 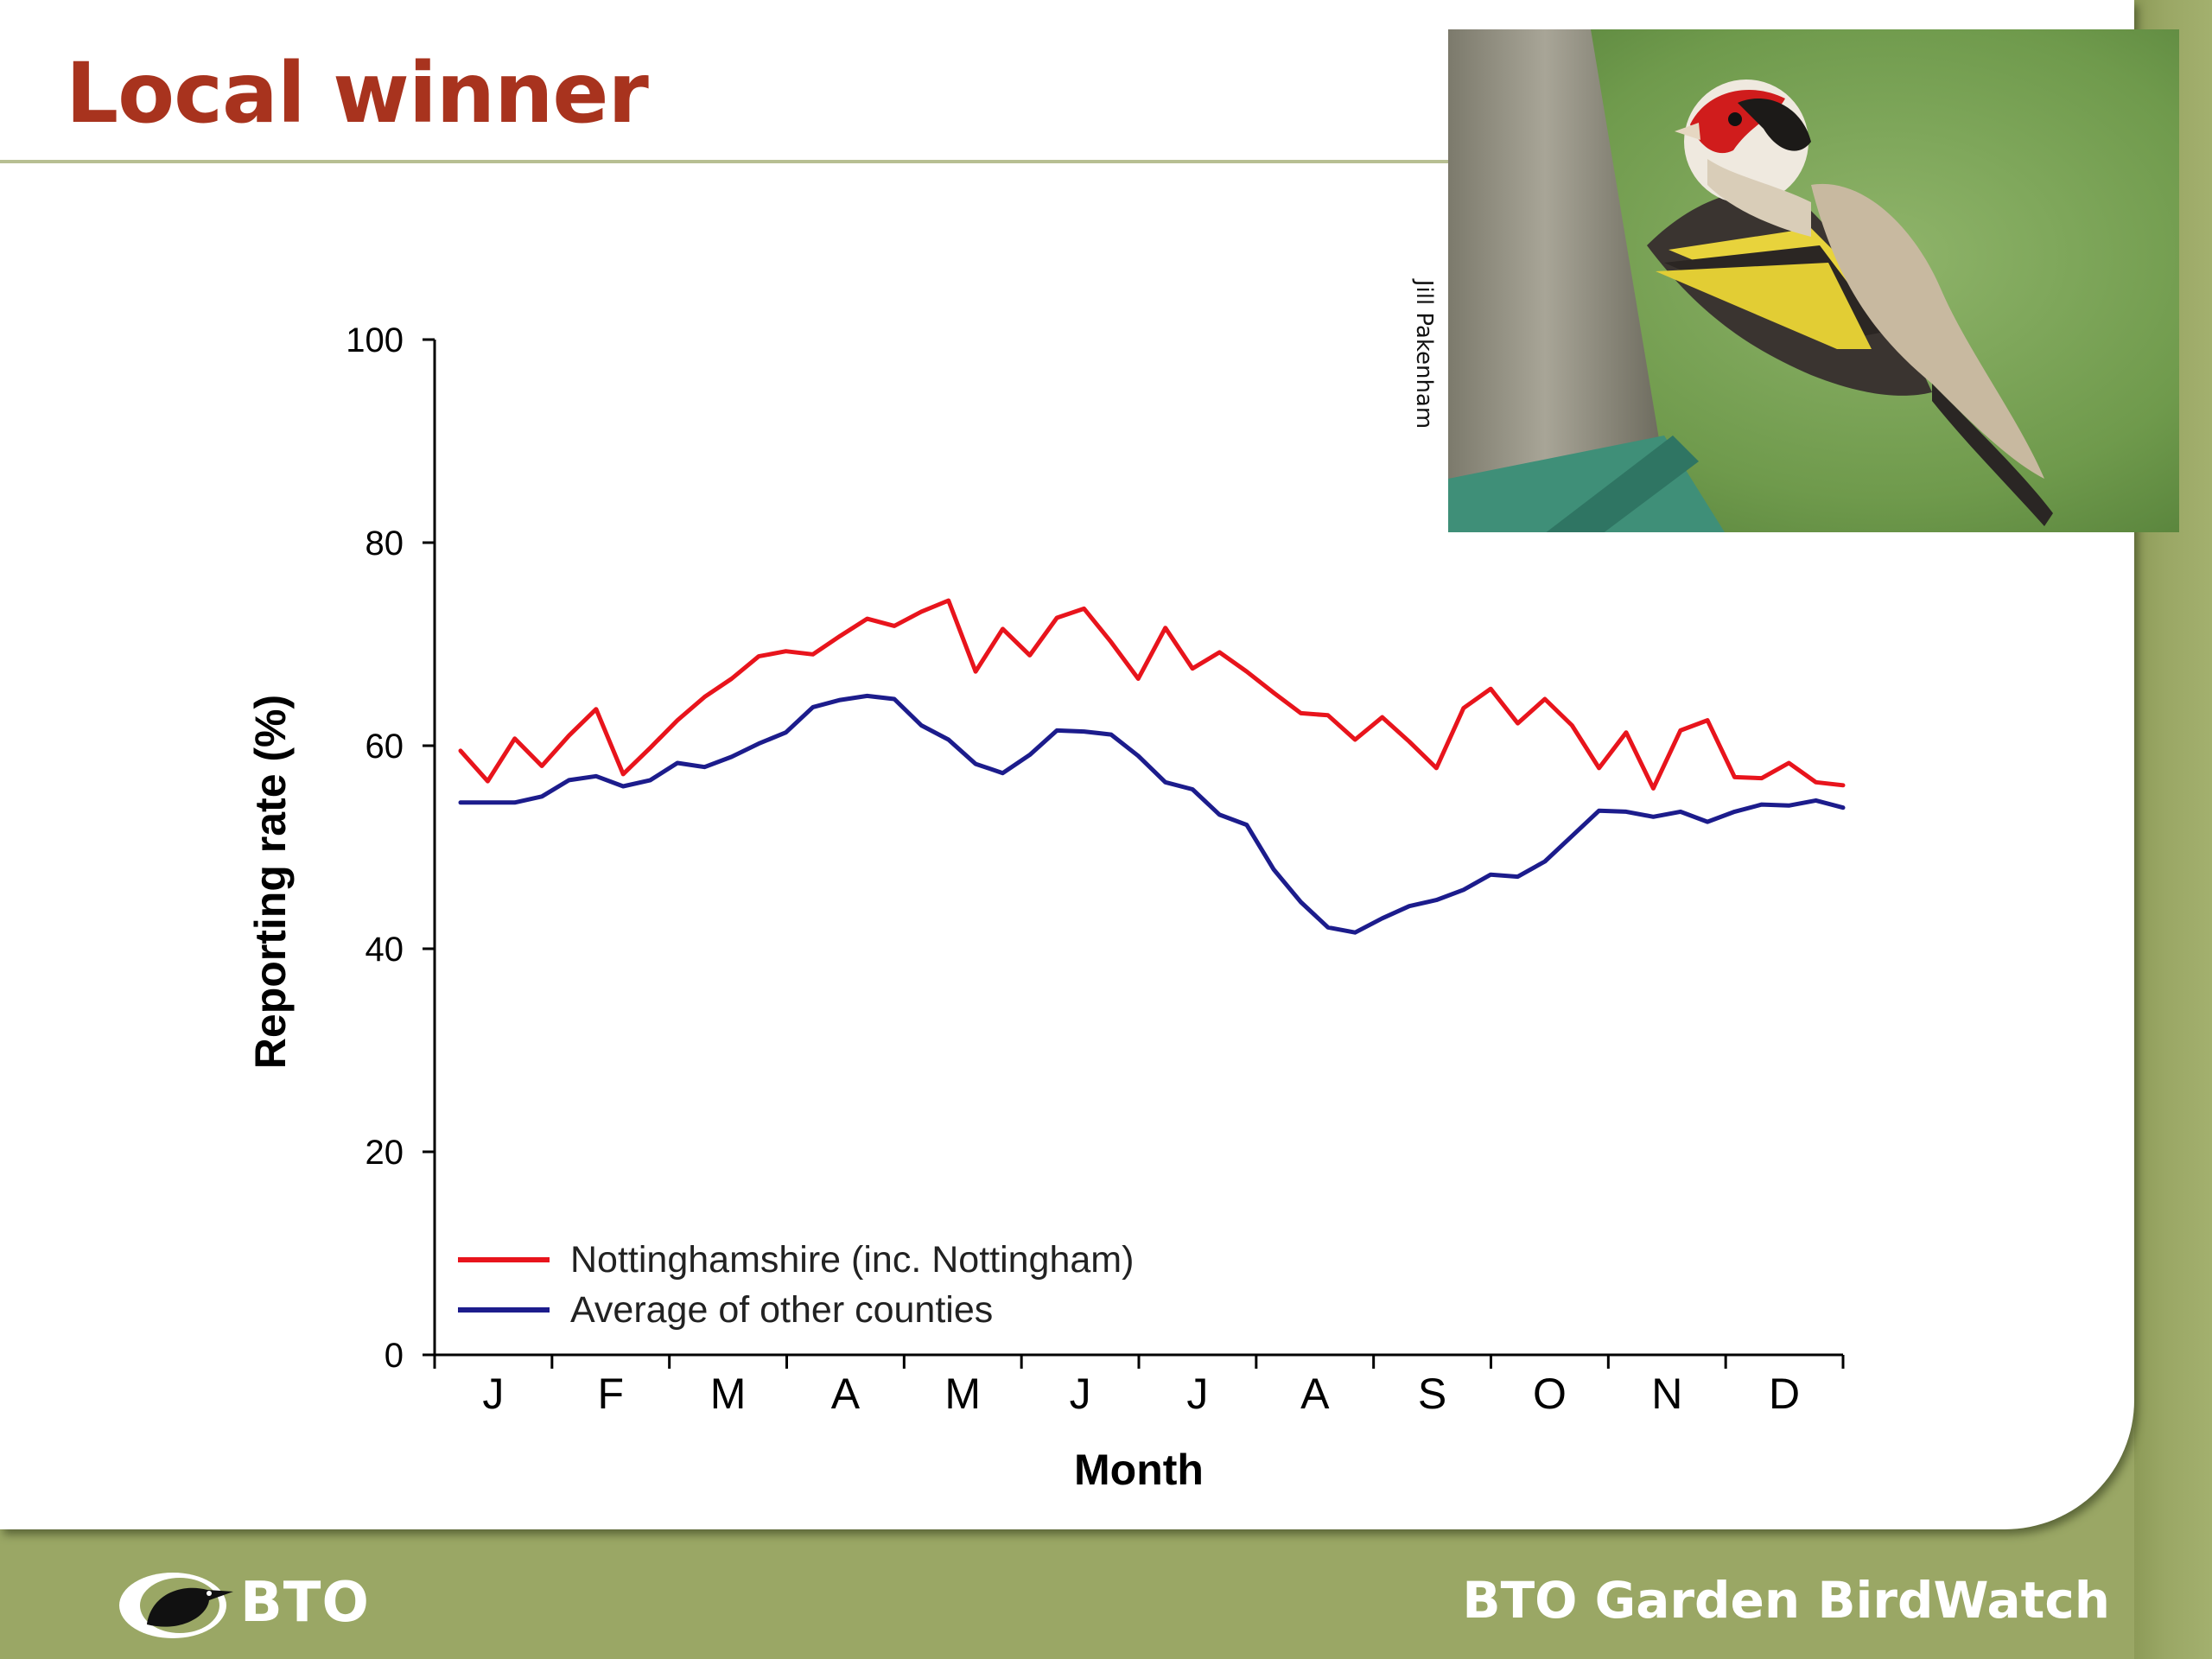 I want to click on title-divider, so click(x=726, y=161).